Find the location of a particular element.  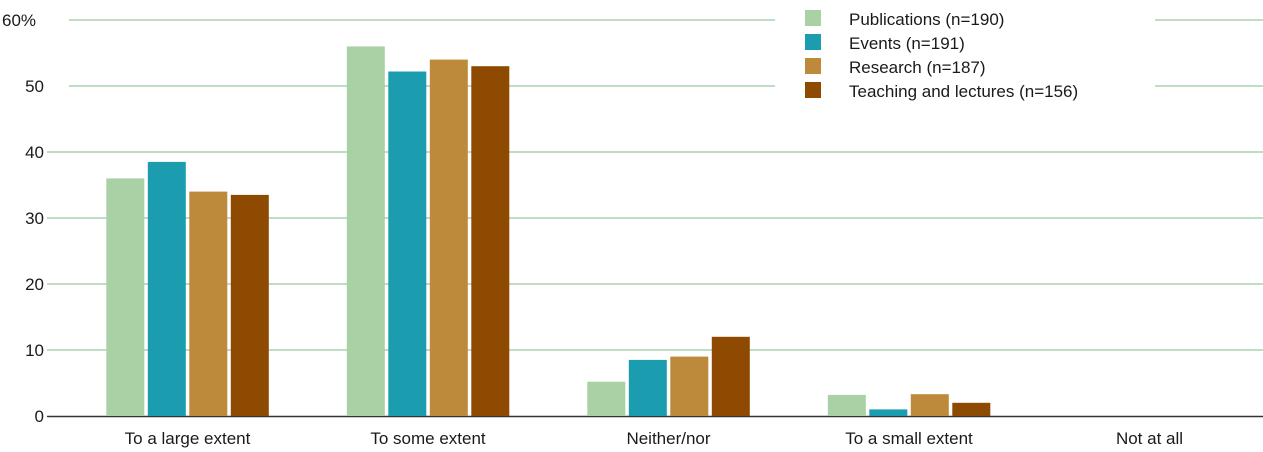

legend-item: Publications (n=190) is located at coordinates (904, 19).